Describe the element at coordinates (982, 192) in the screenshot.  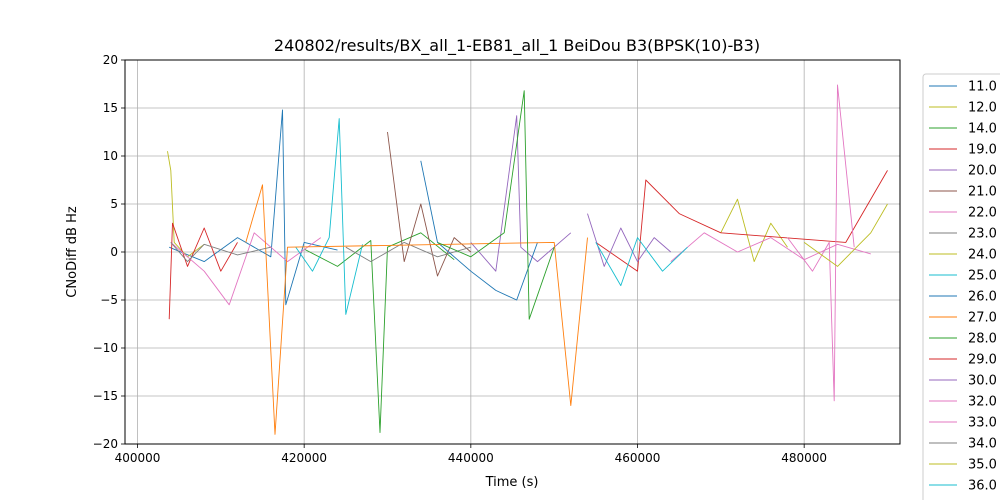
I see `legend-label: 21.0` at that location.